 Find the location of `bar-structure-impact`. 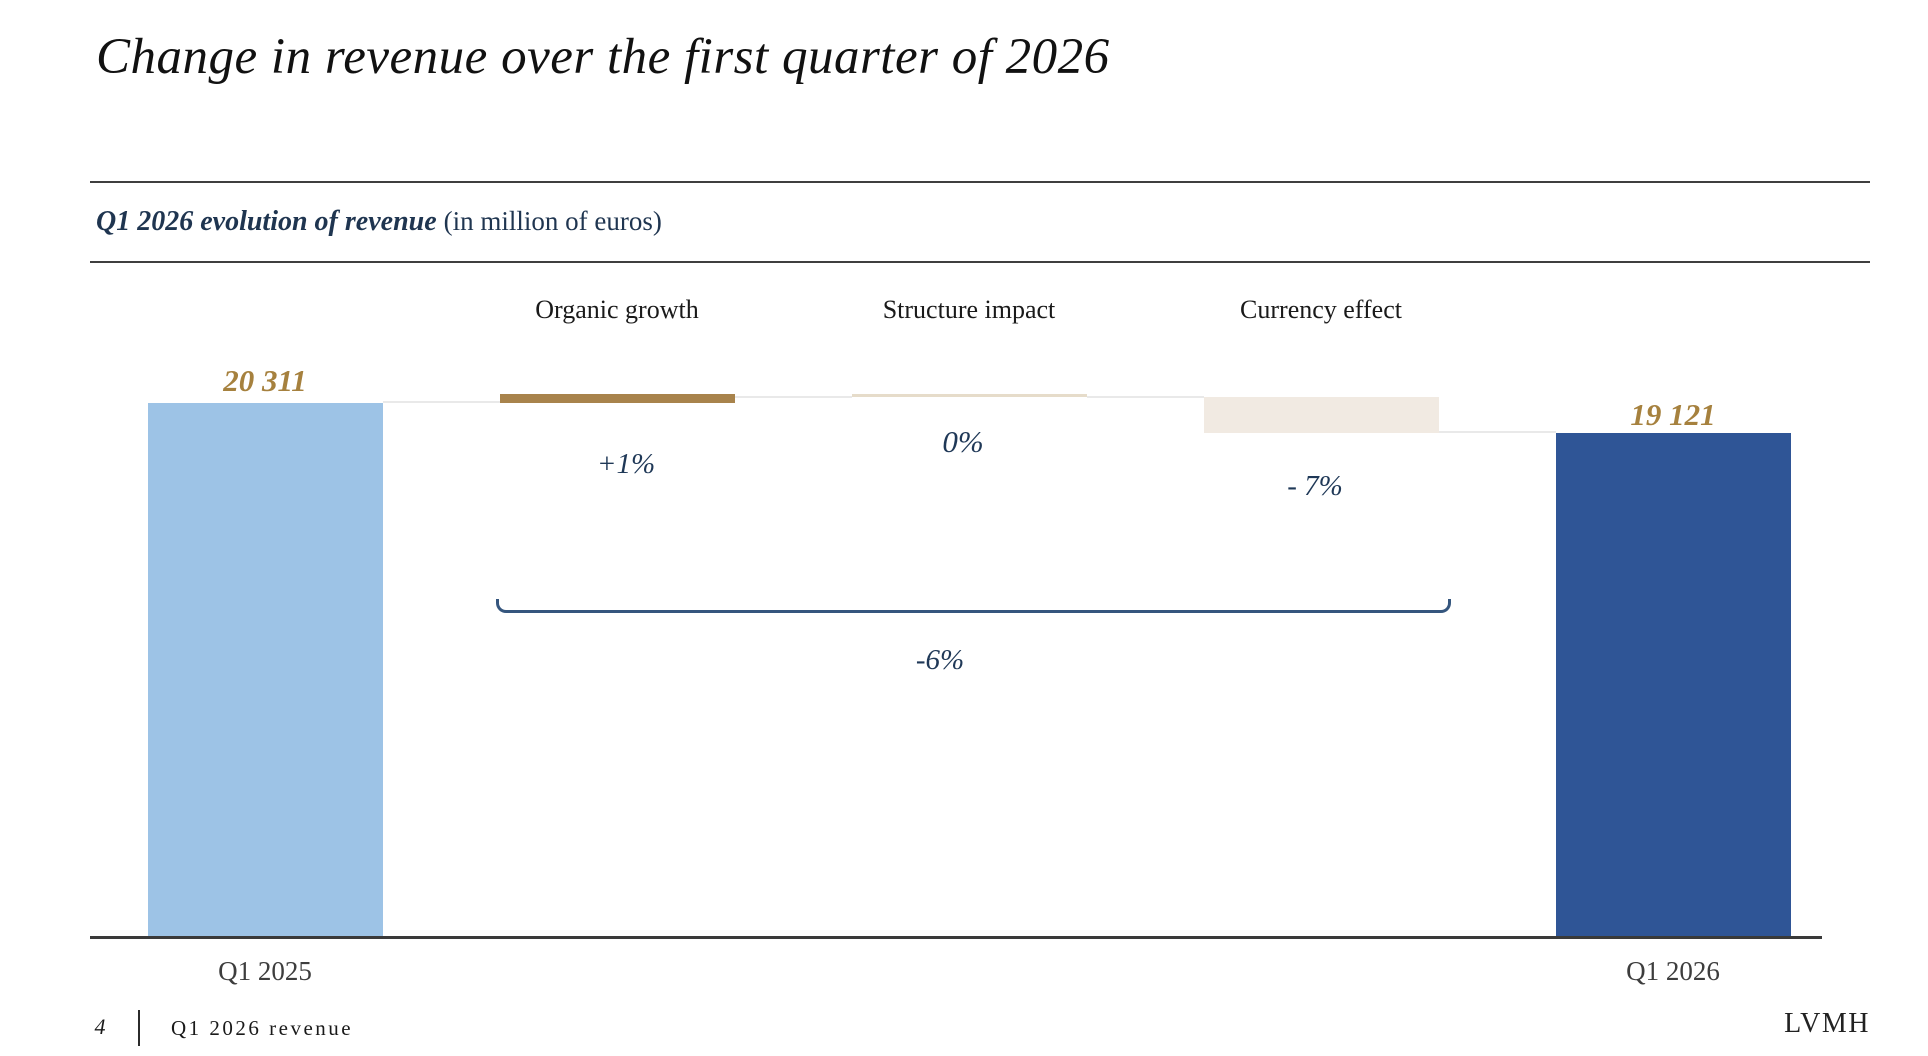

bar-structure-impact is located at coordinates (969, 395).